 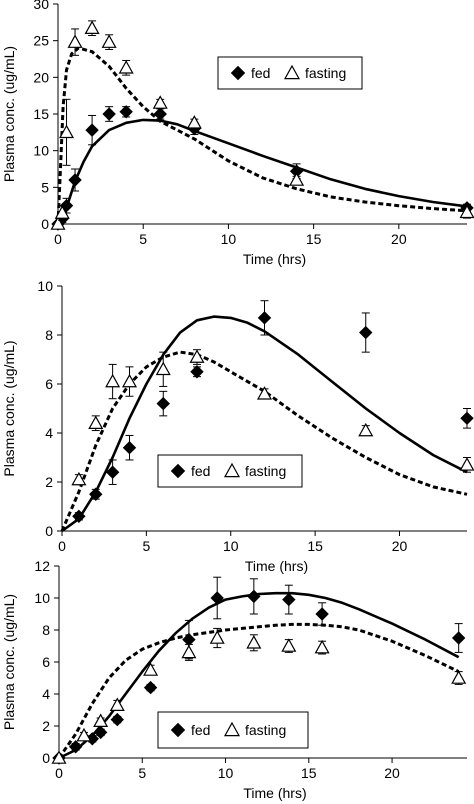 I want to click on y-tick-label: 25, so click(x=41, y=41).